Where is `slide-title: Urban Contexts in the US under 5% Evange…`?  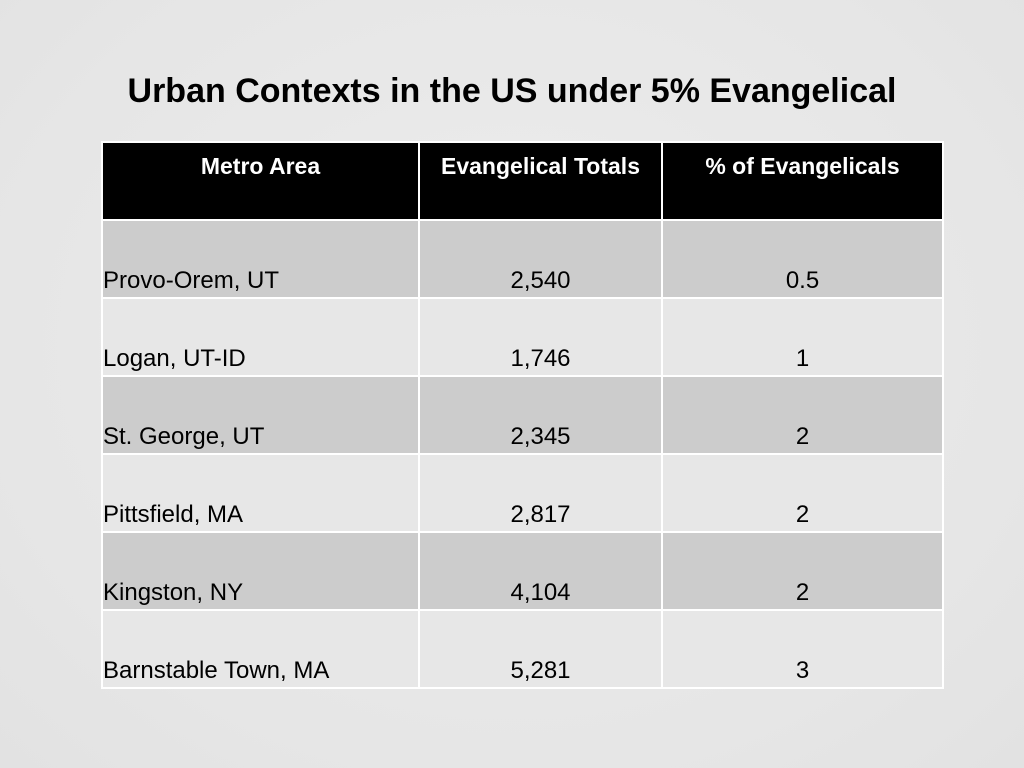
slide-title: Urban Contexts in the US under 5% Evange… is located at coordinates (512, 91).